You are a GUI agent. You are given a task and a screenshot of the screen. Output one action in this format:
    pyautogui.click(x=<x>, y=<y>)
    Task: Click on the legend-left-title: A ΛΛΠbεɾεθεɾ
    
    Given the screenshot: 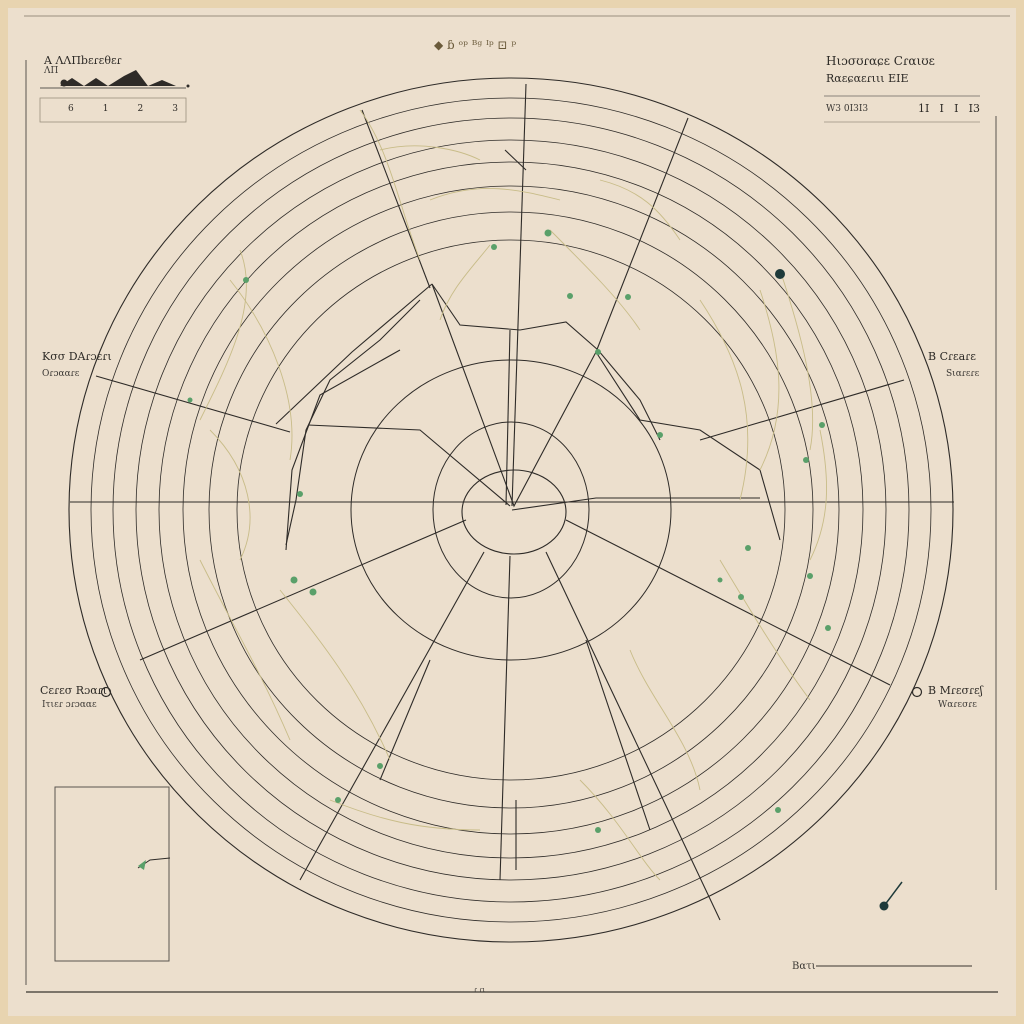 What is the action you would take?
    pyautogui.click(x=83, y=60)
    